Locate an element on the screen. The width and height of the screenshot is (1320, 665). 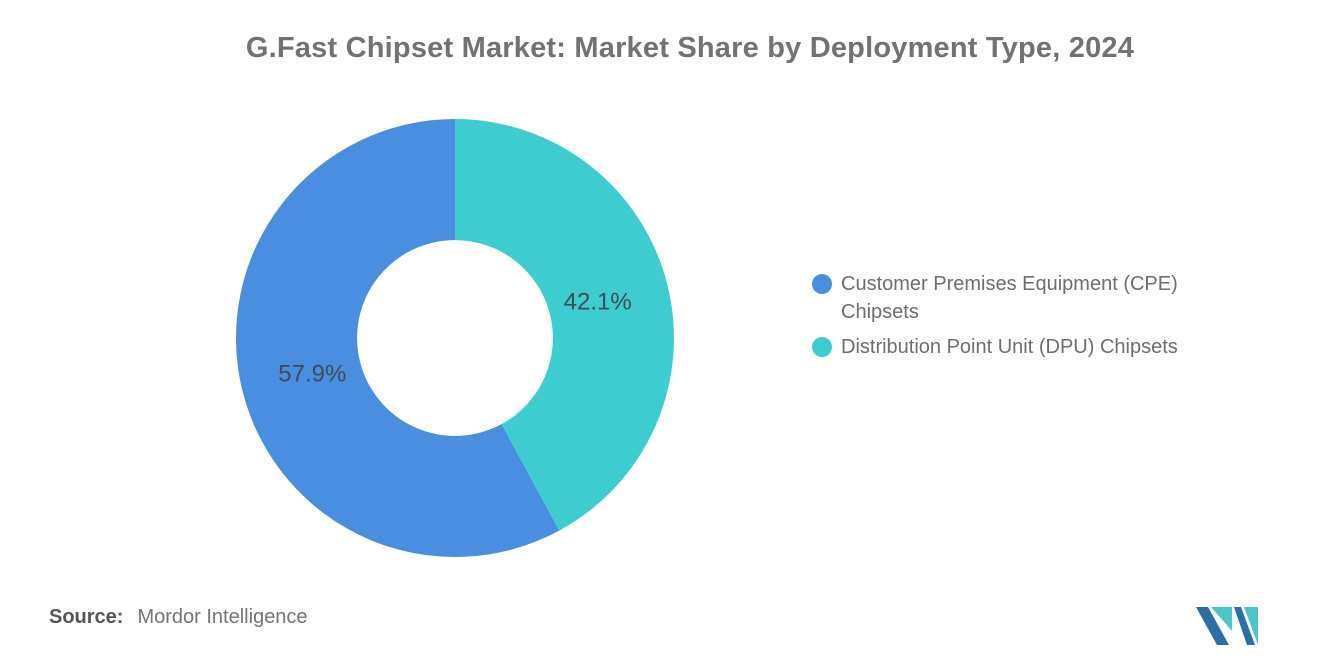
logo-shape-teal-left is located at coordinates (1221, 619).